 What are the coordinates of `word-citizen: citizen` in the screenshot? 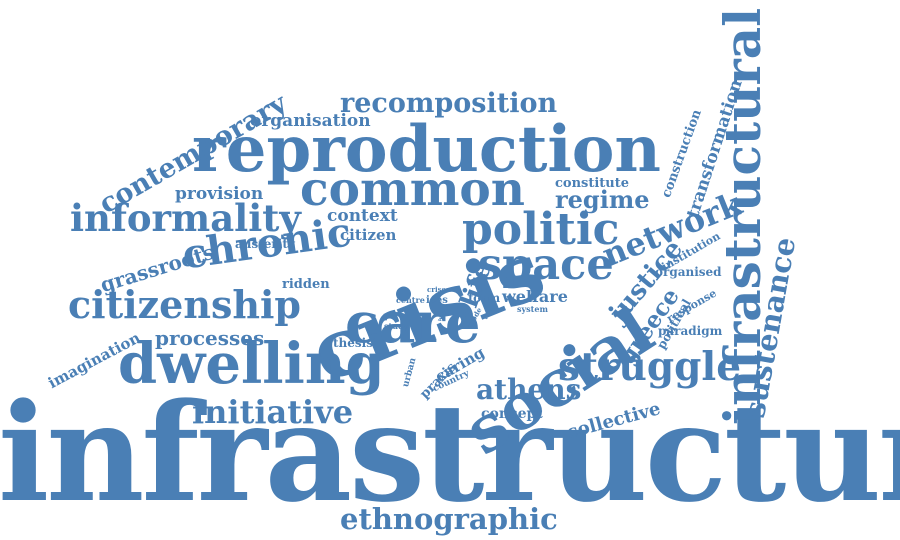 It's located at (368, 235).